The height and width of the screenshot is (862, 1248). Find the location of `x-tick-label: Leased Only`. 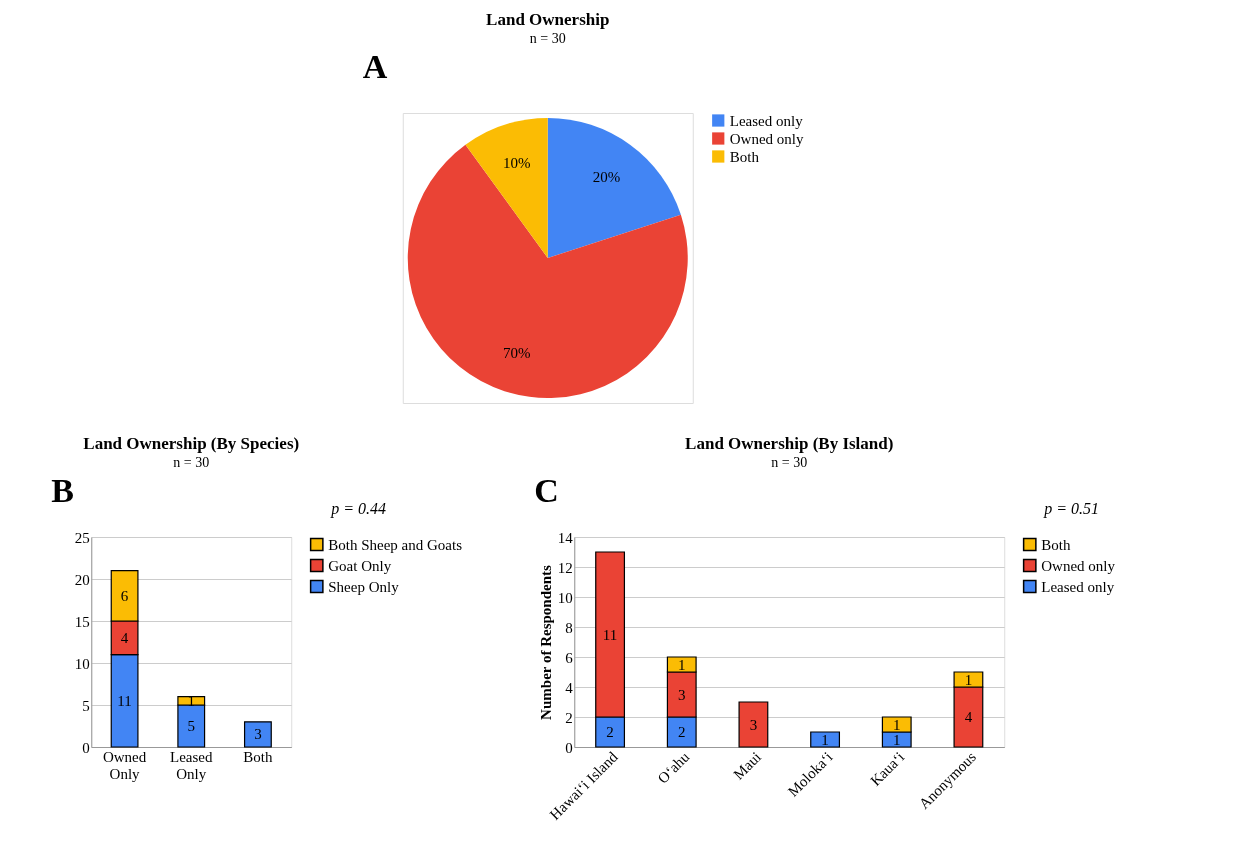

x-tick-label: Leased Only is located at coordinates (191, 765).